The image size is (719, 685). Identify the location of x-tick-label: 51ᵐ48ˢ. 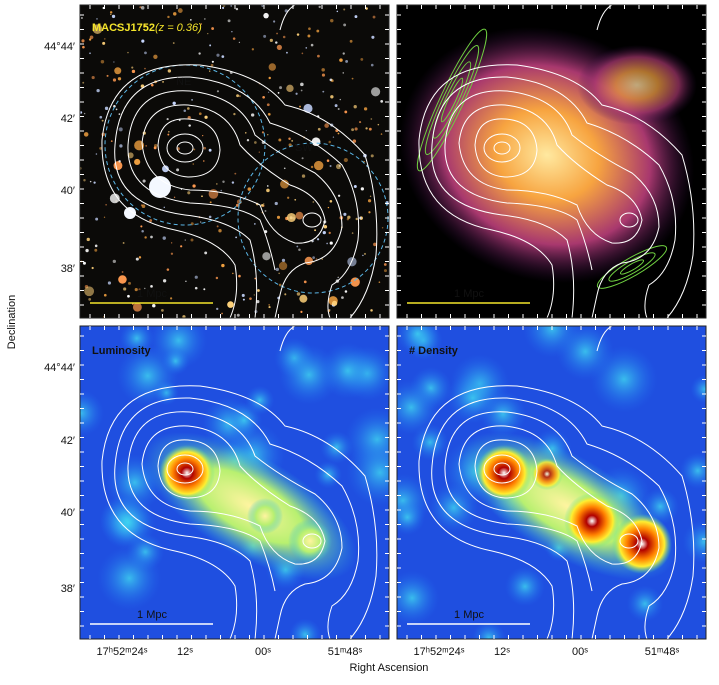
(662, 652).